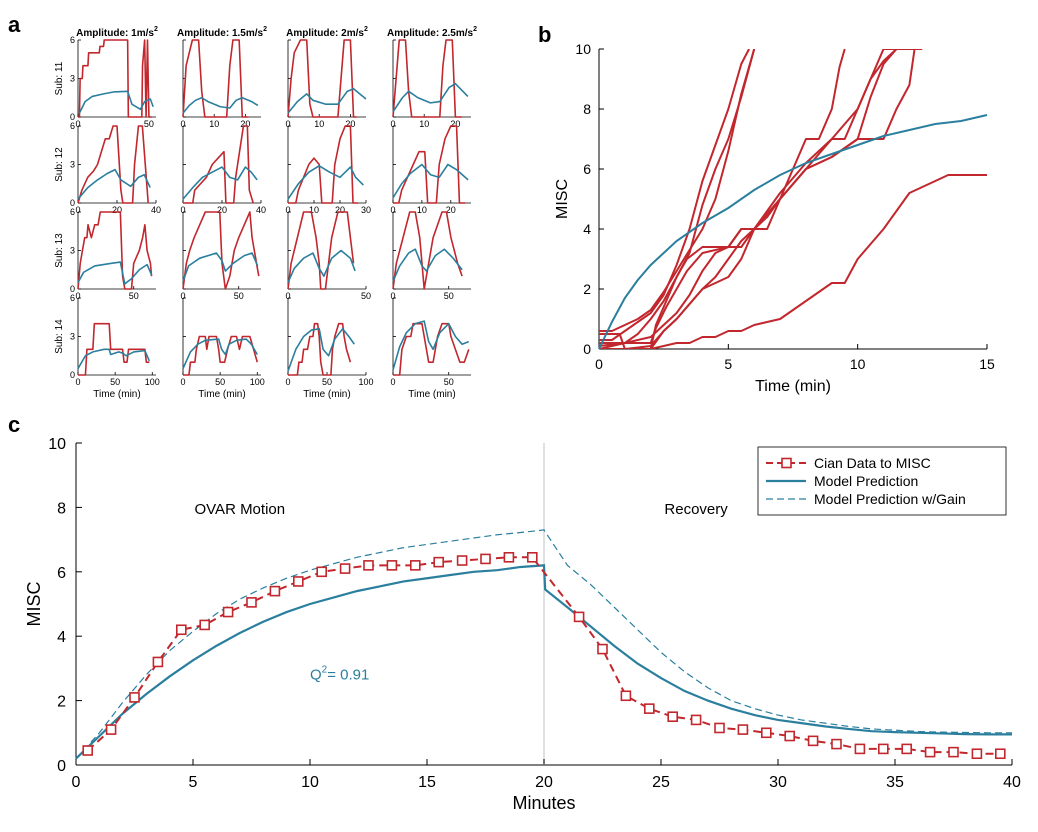 The image size is (1038, 832). I want to click on motion-label: OVAR Motion, so click(240, 509).